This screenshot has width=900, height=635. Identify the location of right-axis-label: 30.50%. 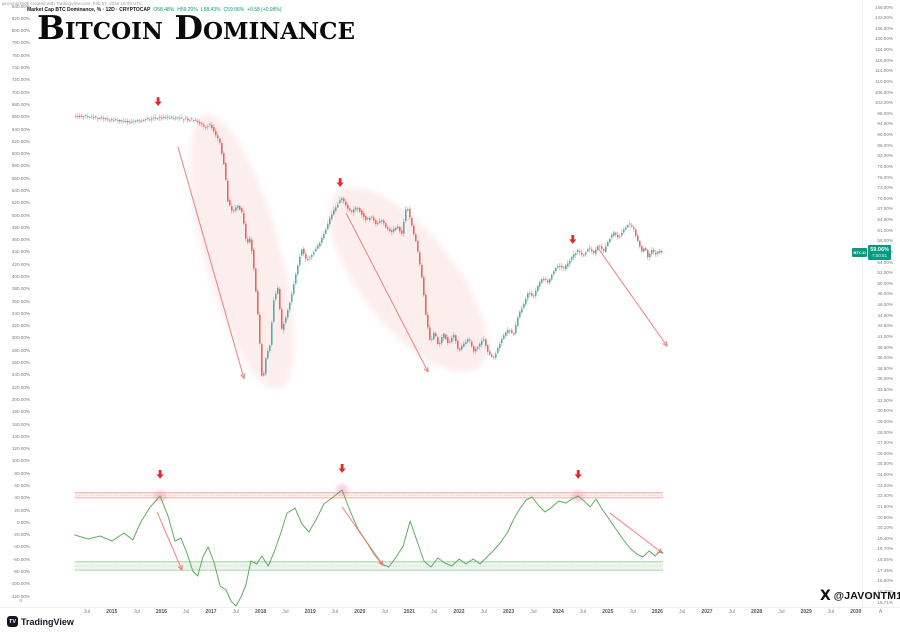
(885, 411).